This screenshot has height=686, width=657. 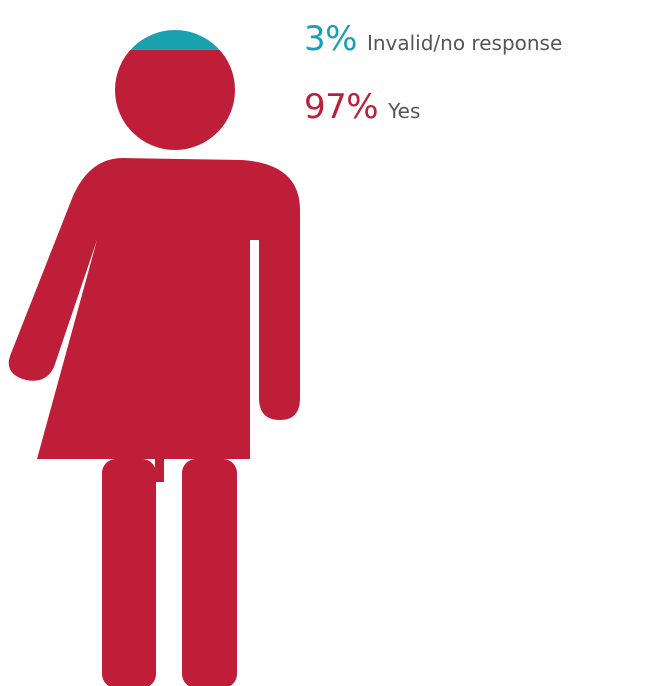 I want to click on legend-entry-yes: 97% Yes, so click(x=362, y=107).